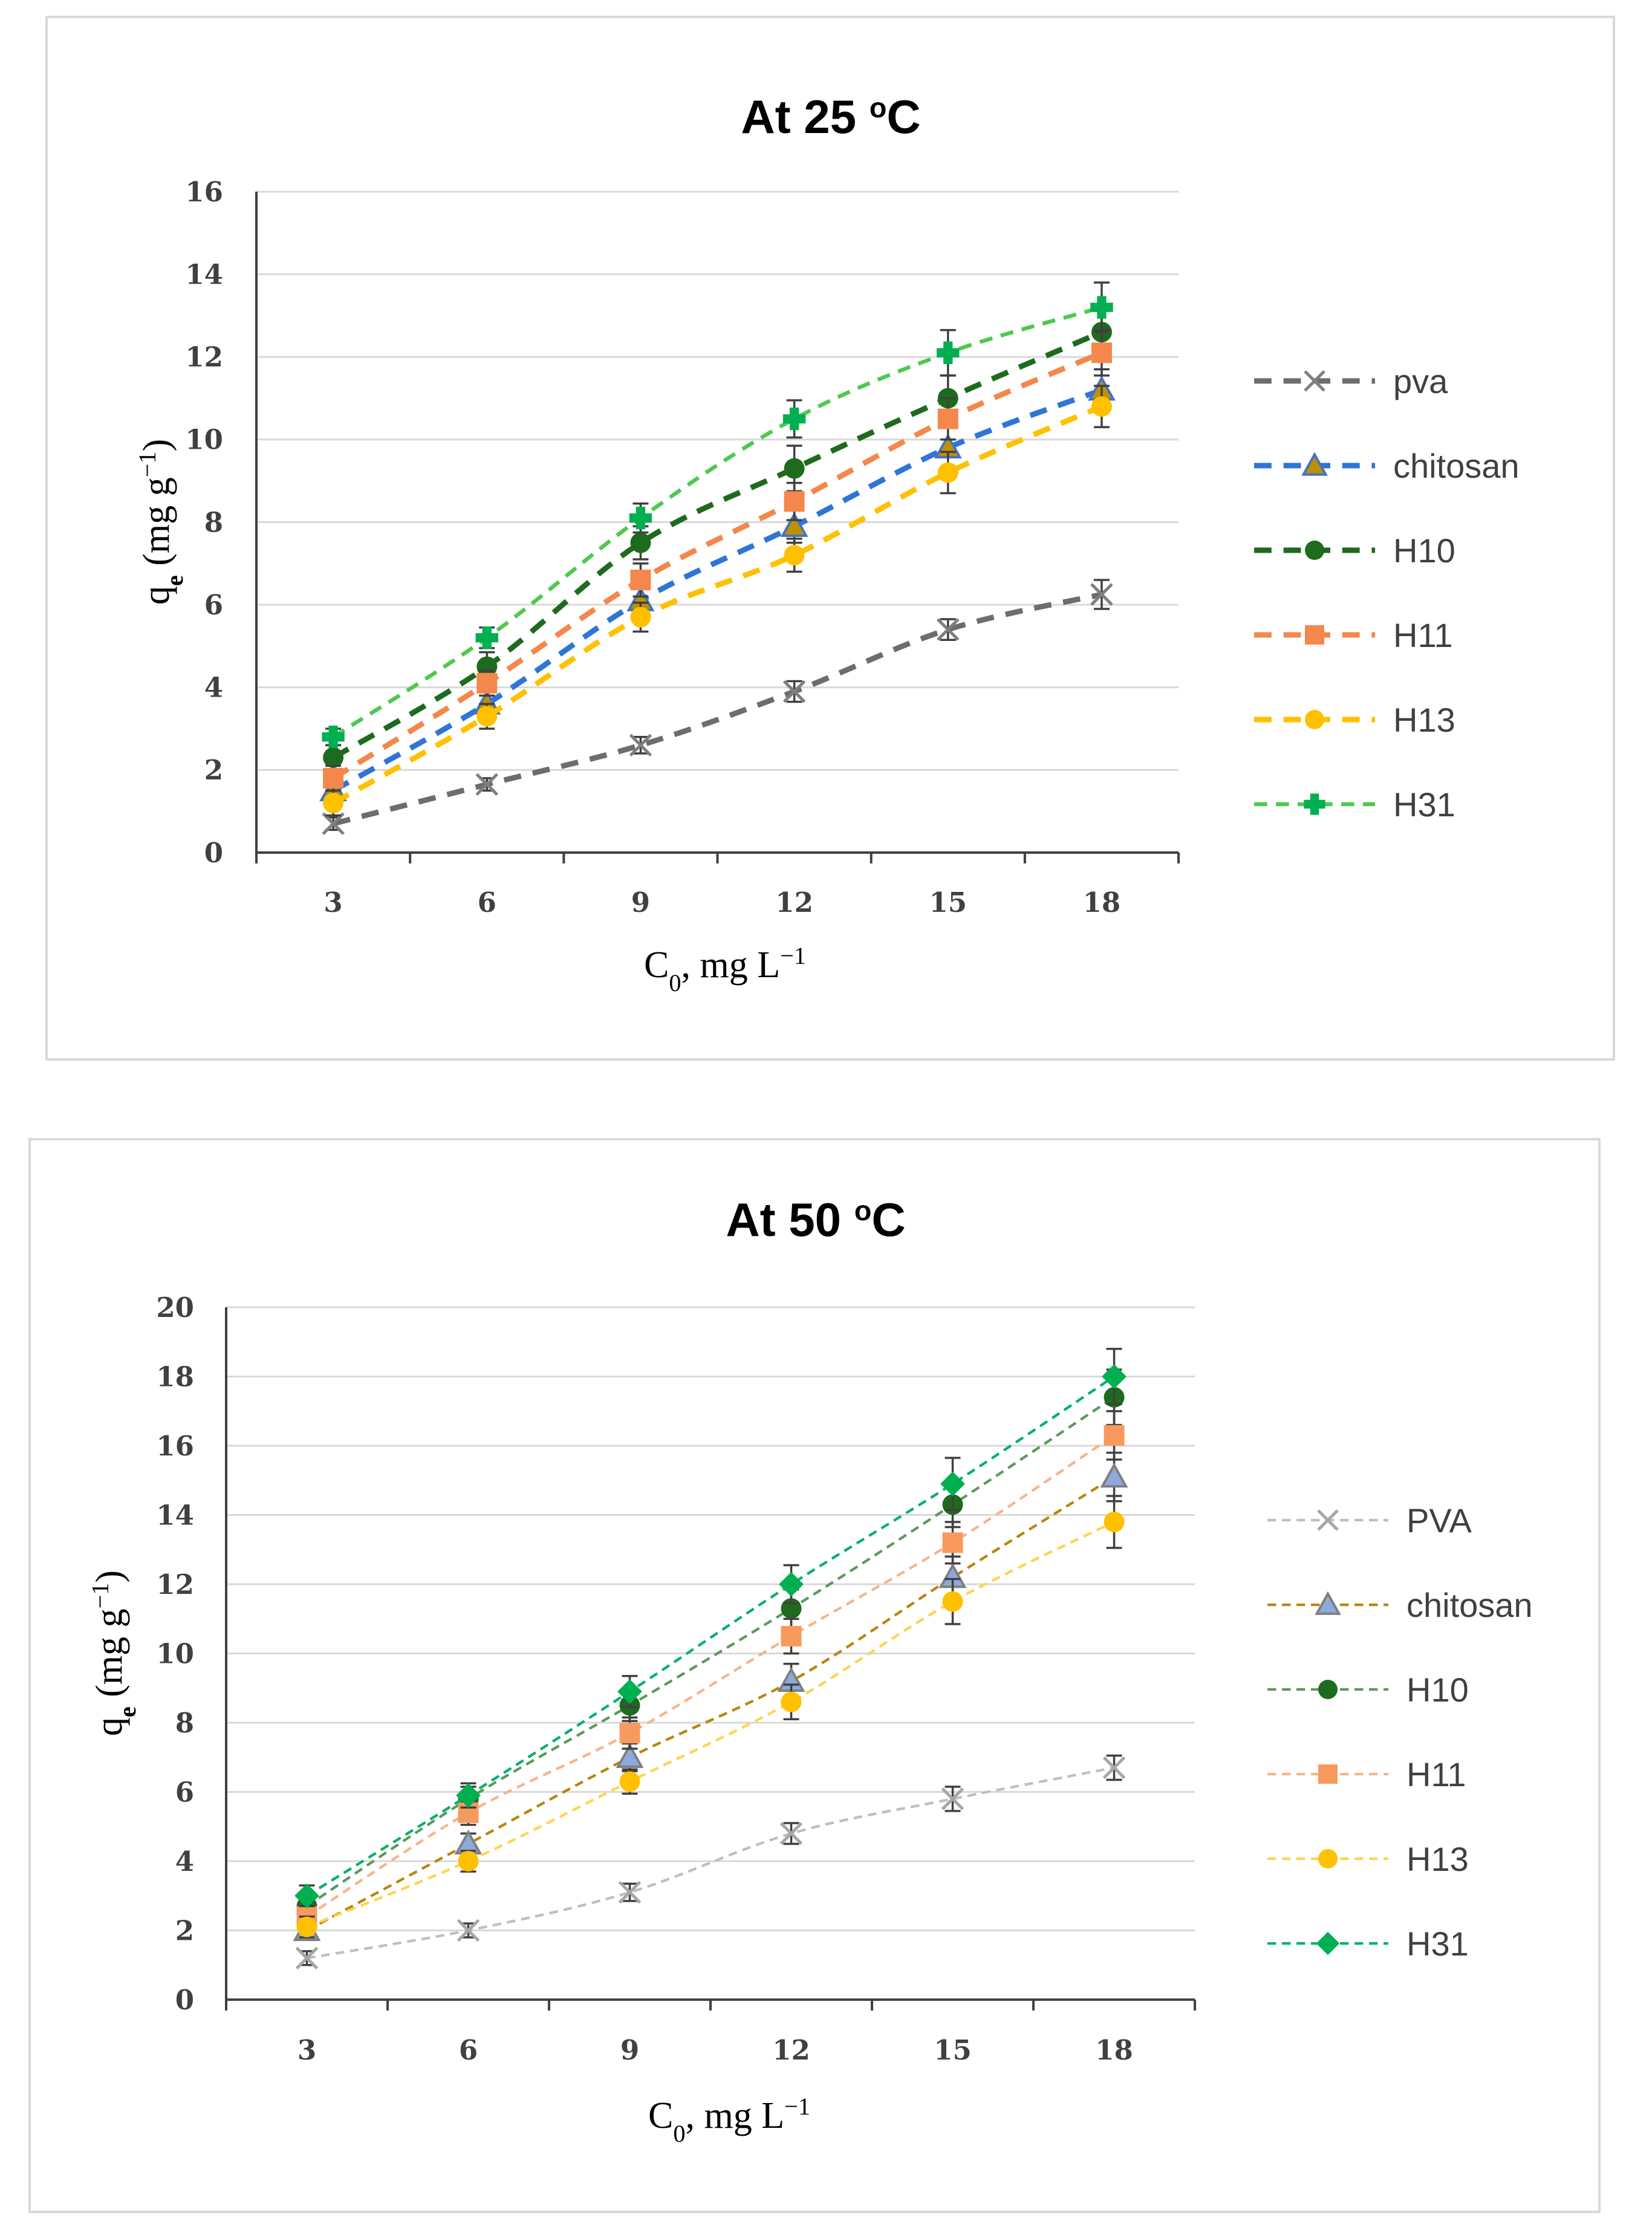 This screenshot has width=1652, height=2227. I want to click on legend-entry: H13, so click(1354, 720).